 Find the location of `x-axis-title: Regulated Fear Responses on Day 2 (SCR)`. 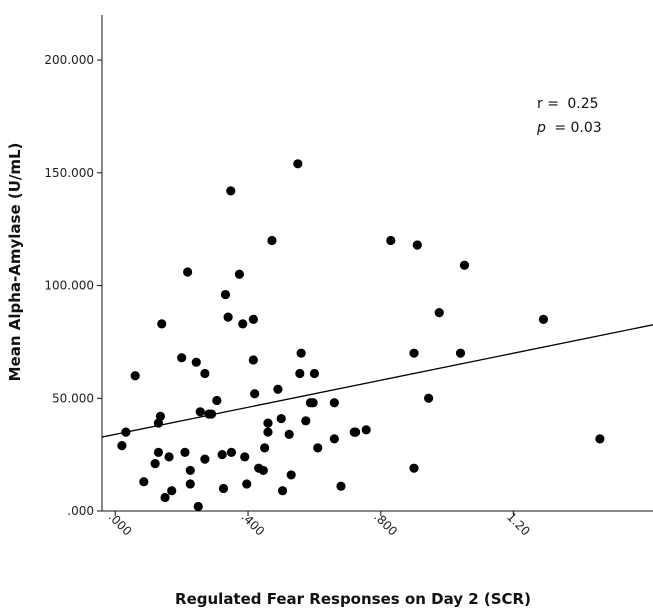

x-axis-title: Regulated Fear Responses on Day 2 (SCR) is located at coordinates (353, 599).